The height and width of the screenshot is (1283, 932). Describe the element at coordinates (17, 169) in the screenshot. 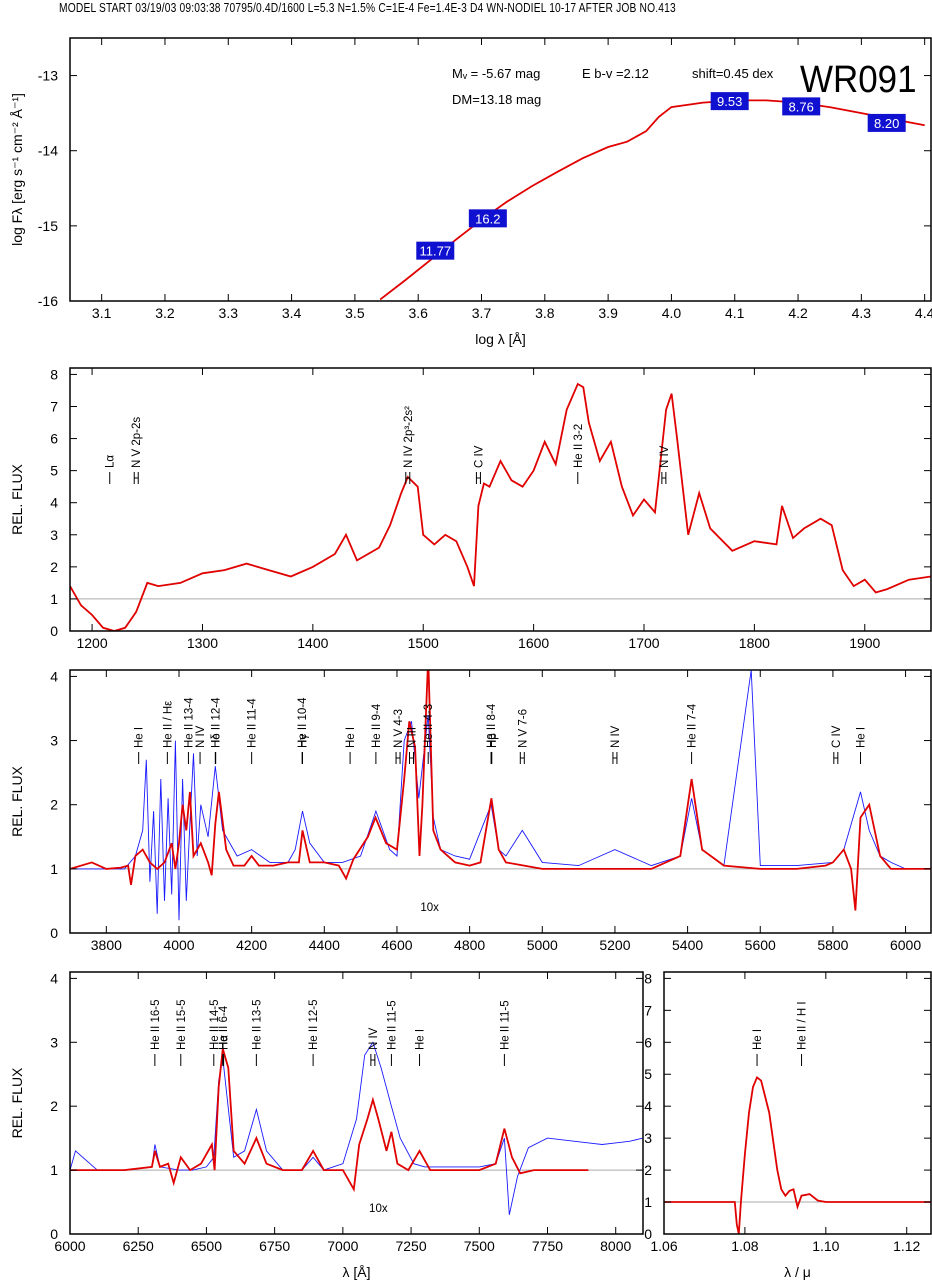

I see `y-axis-label: log Fλ [erg s⁻¹ cm⁻² Å⁻¹]` at that location.